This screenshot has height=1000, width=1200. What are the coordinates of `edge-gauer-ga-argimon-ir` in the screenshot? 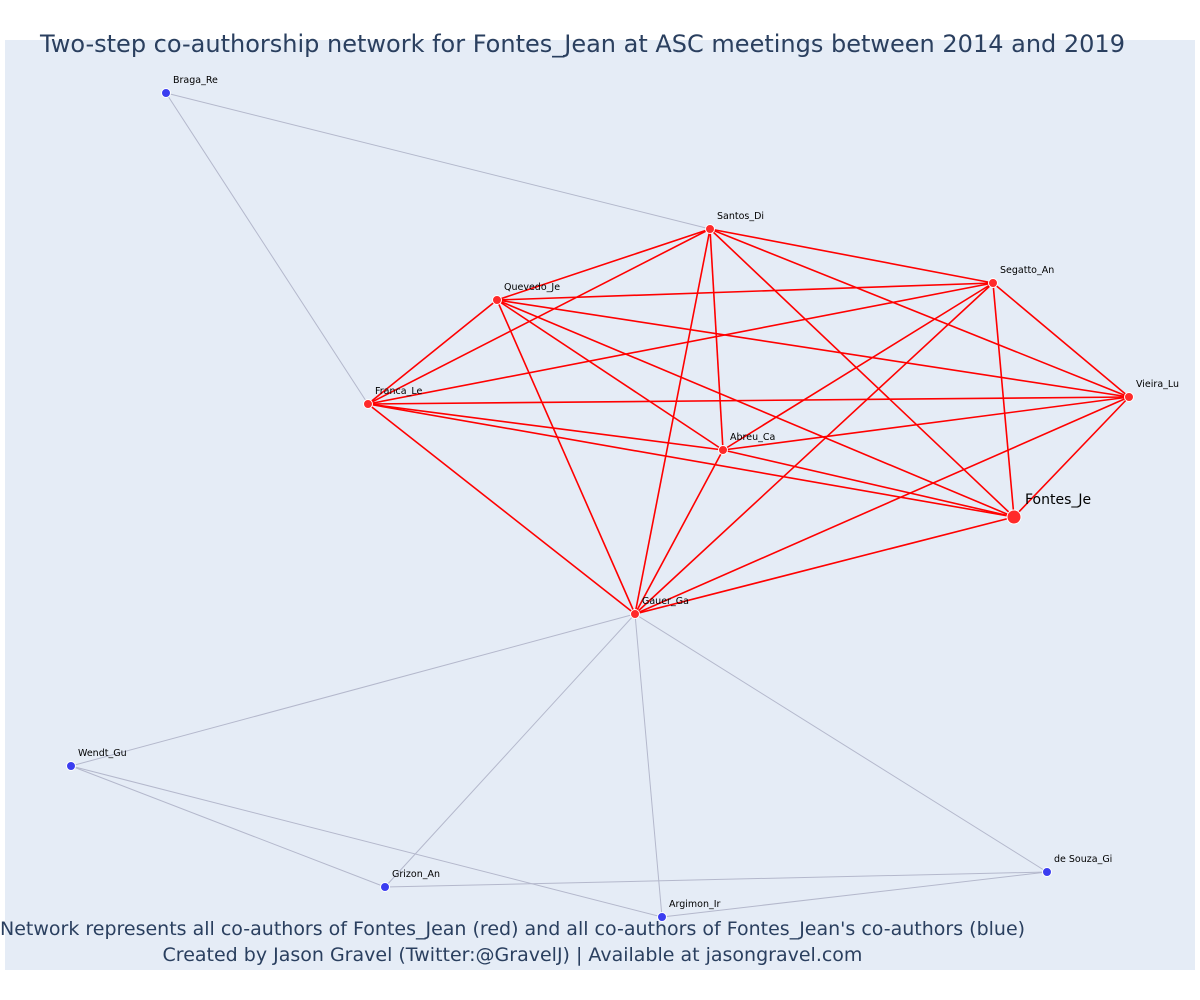 It's located at (648, 765).